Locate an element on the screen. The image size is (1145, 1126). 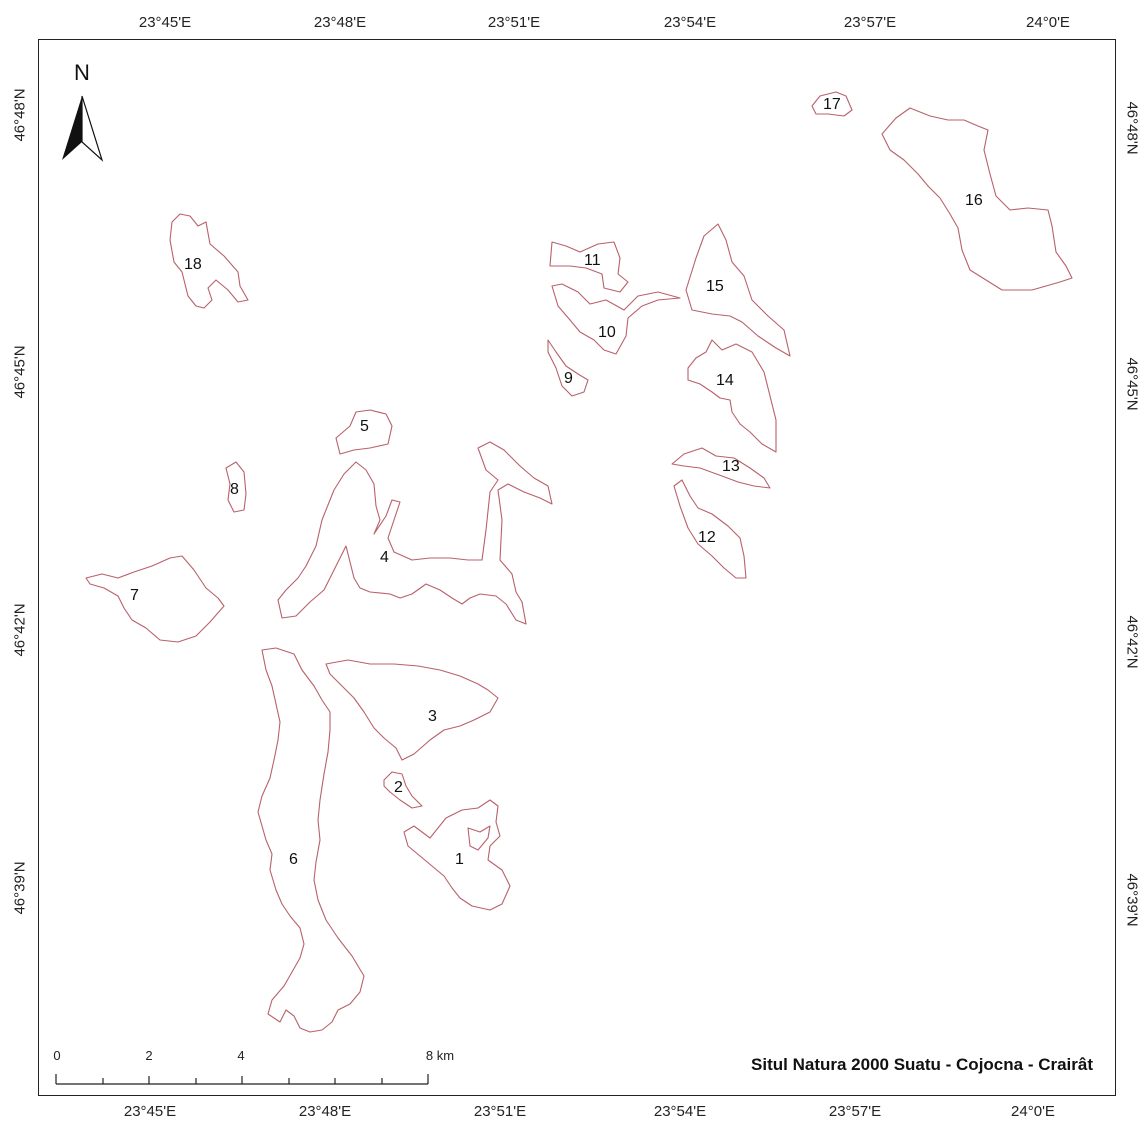
bottom-longitude-tick: 23°45'E is located at coordinates (150, 1111).